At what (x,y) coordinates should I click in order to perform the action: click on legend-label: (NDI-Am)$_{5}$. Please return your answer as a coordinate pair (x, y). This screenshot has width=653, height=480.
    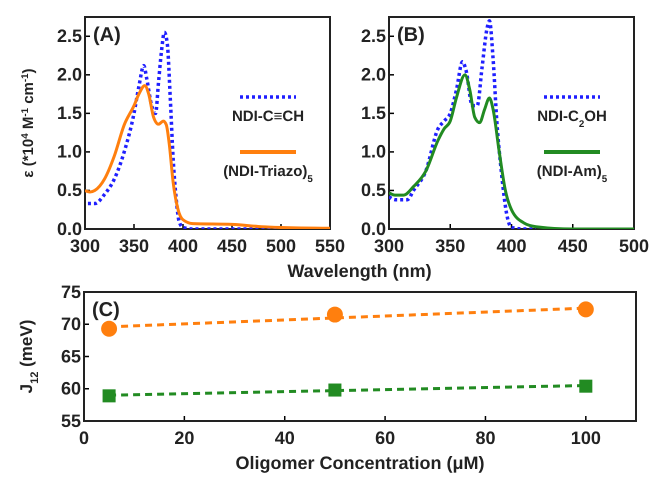
    Looking at the image, I should click on (572, 173).